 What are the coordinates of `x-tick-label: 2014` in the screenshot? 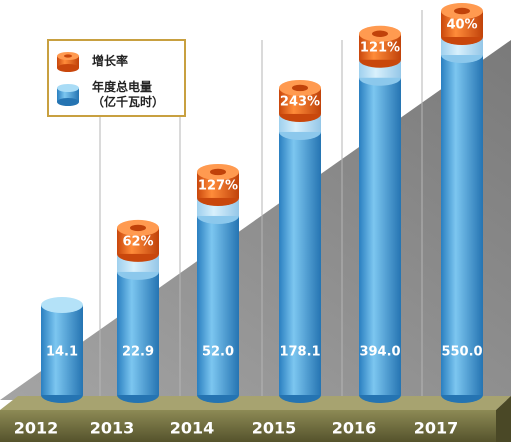 It's located at (192, 428).